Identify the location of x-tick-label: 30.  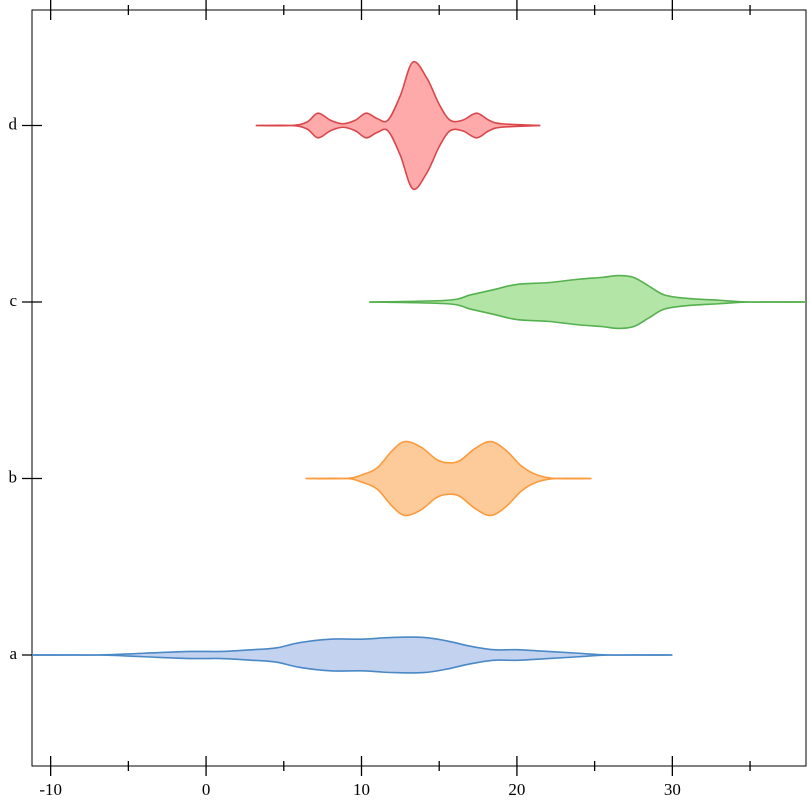
(672, 789).